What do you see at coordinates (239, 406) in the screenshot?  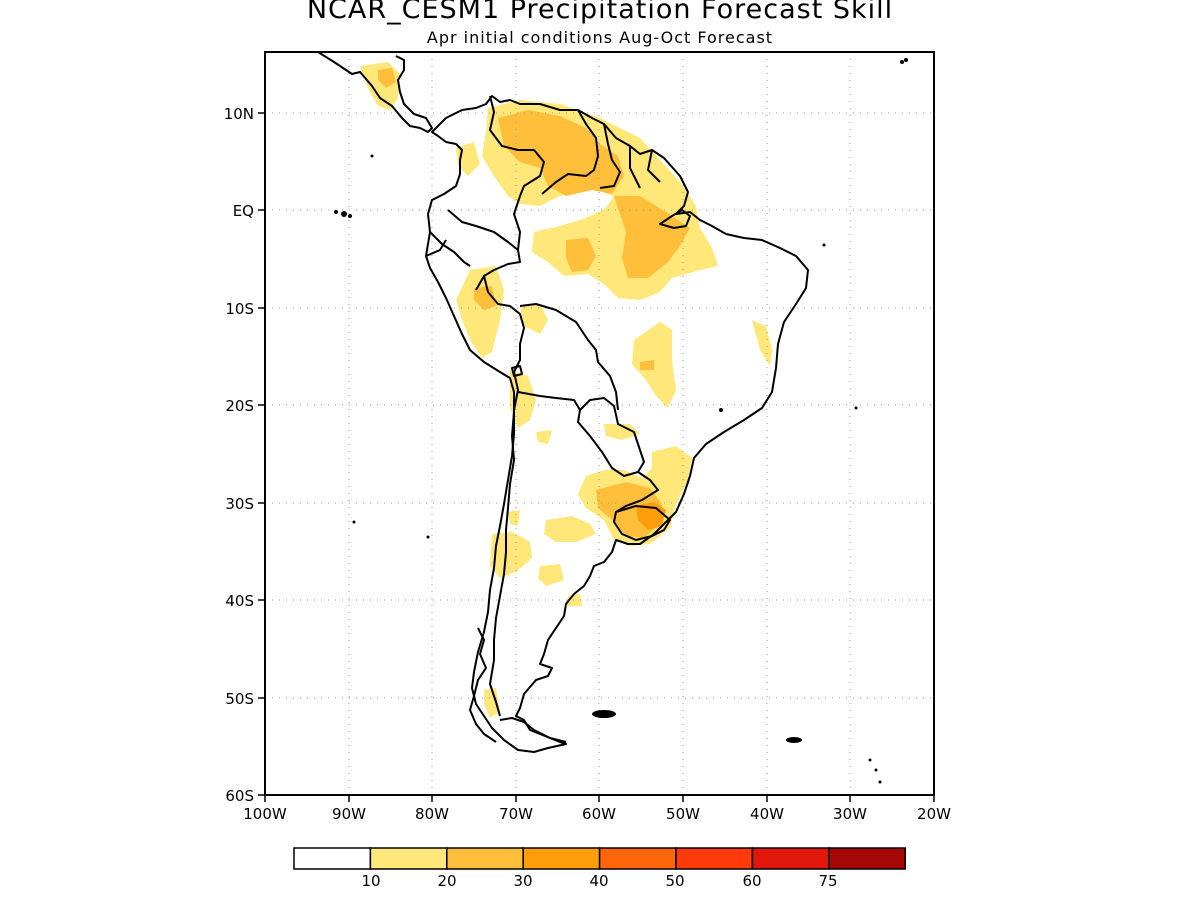 I see `lat-label: 20S` at bounding box center [239, 406].